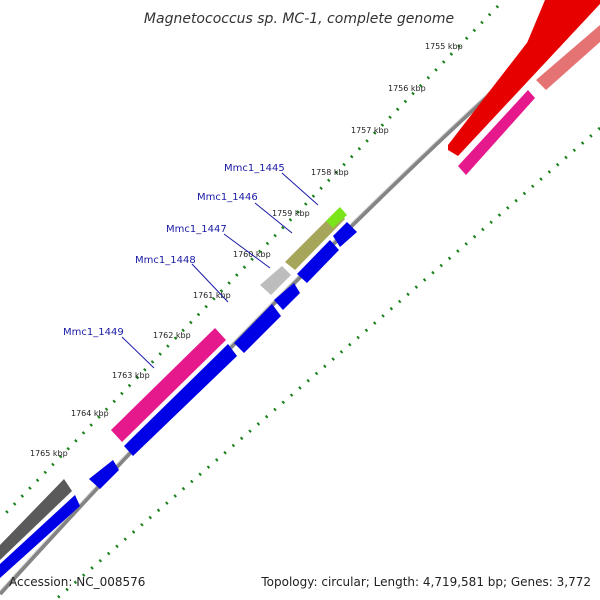 This screenshot has width=600, height=600. Describe the element at coordinates (444, 46) in the screenshot. I see `kbp-label: 1755 kbp` at that location.